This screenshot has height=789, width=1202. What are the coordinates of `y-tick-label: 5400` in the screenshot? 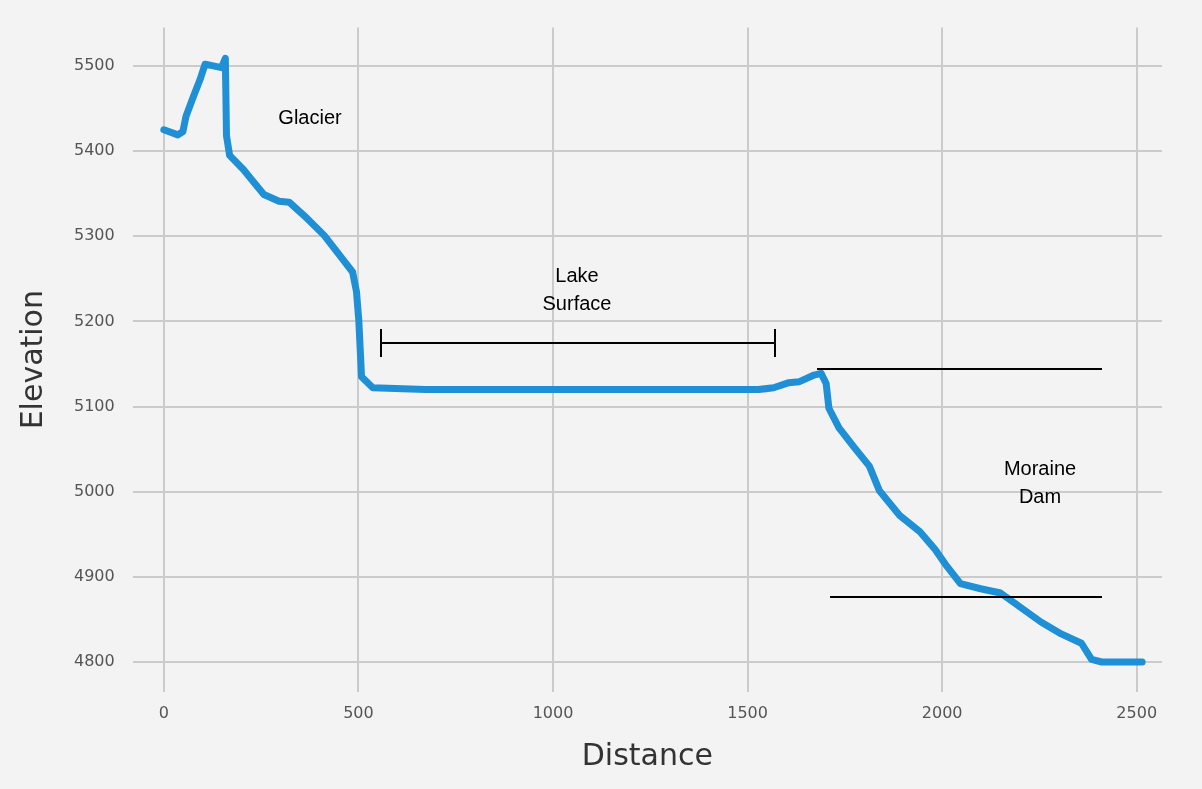 It's located at (94, 150).